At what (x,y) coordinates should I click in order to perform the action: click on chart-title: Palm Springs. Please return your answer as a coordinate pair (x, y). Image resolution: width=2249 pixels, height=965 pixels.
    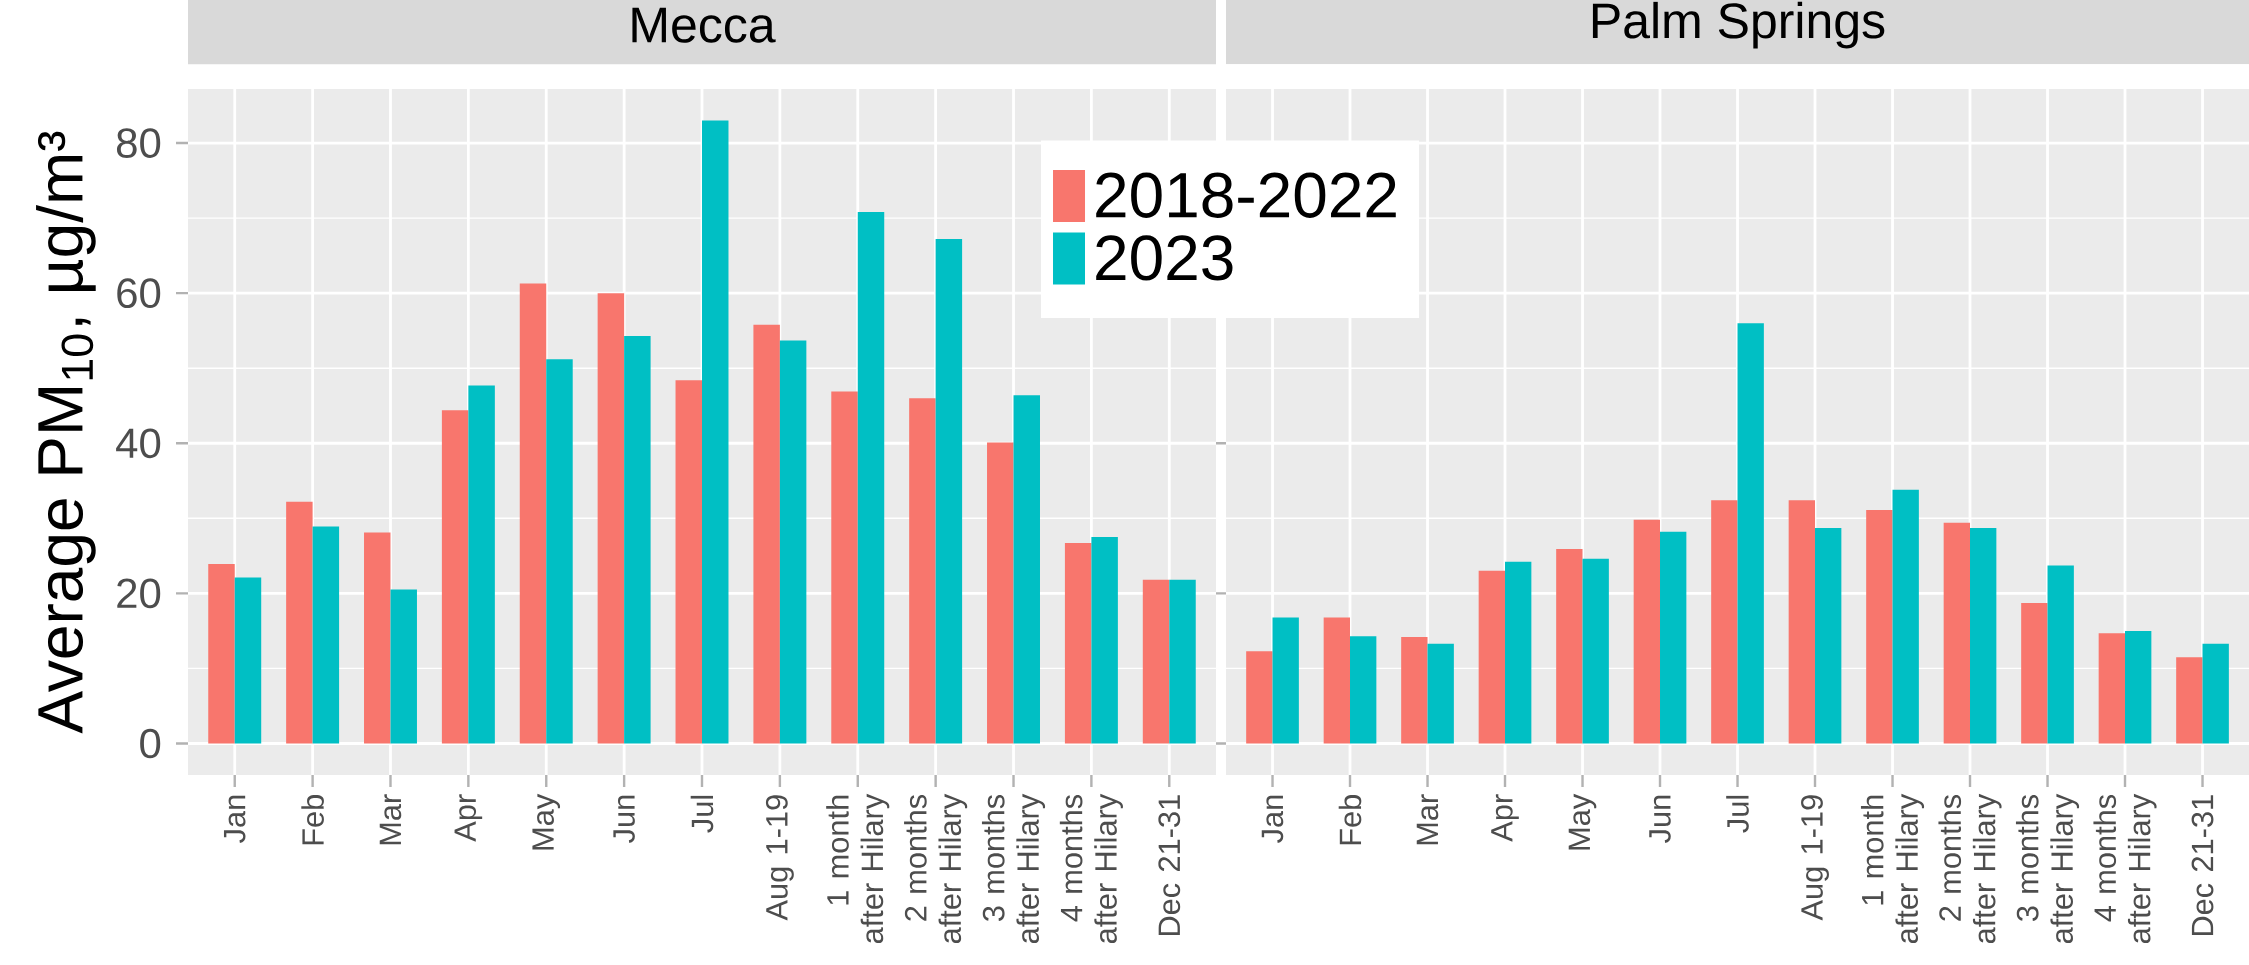
    Looking at the image, I should click on (1738, 25).